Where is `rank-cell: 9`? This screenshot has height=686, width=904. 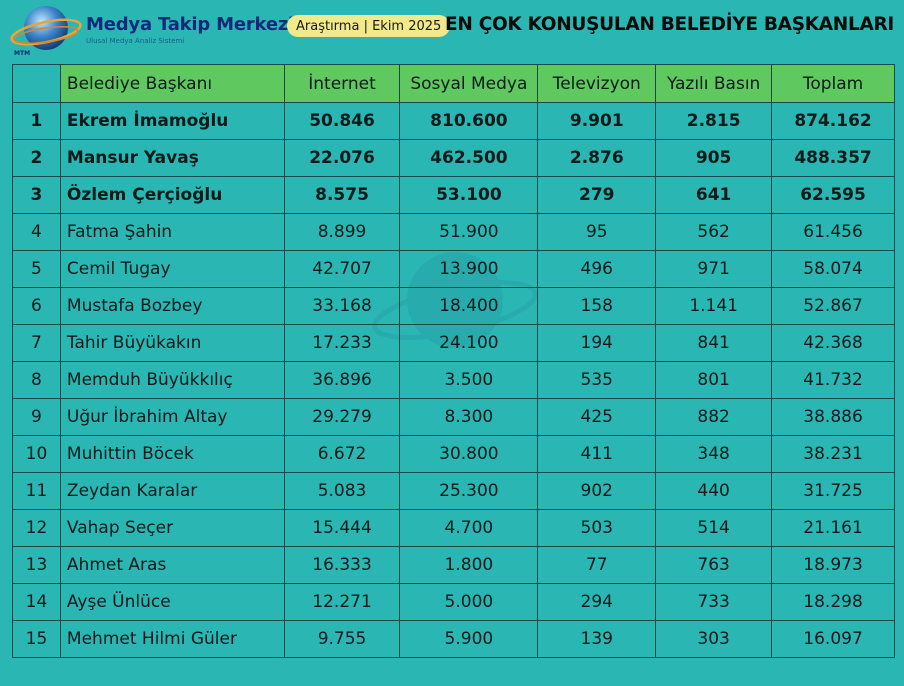 rank-cell: 9 is located at coordinates (36, 417).